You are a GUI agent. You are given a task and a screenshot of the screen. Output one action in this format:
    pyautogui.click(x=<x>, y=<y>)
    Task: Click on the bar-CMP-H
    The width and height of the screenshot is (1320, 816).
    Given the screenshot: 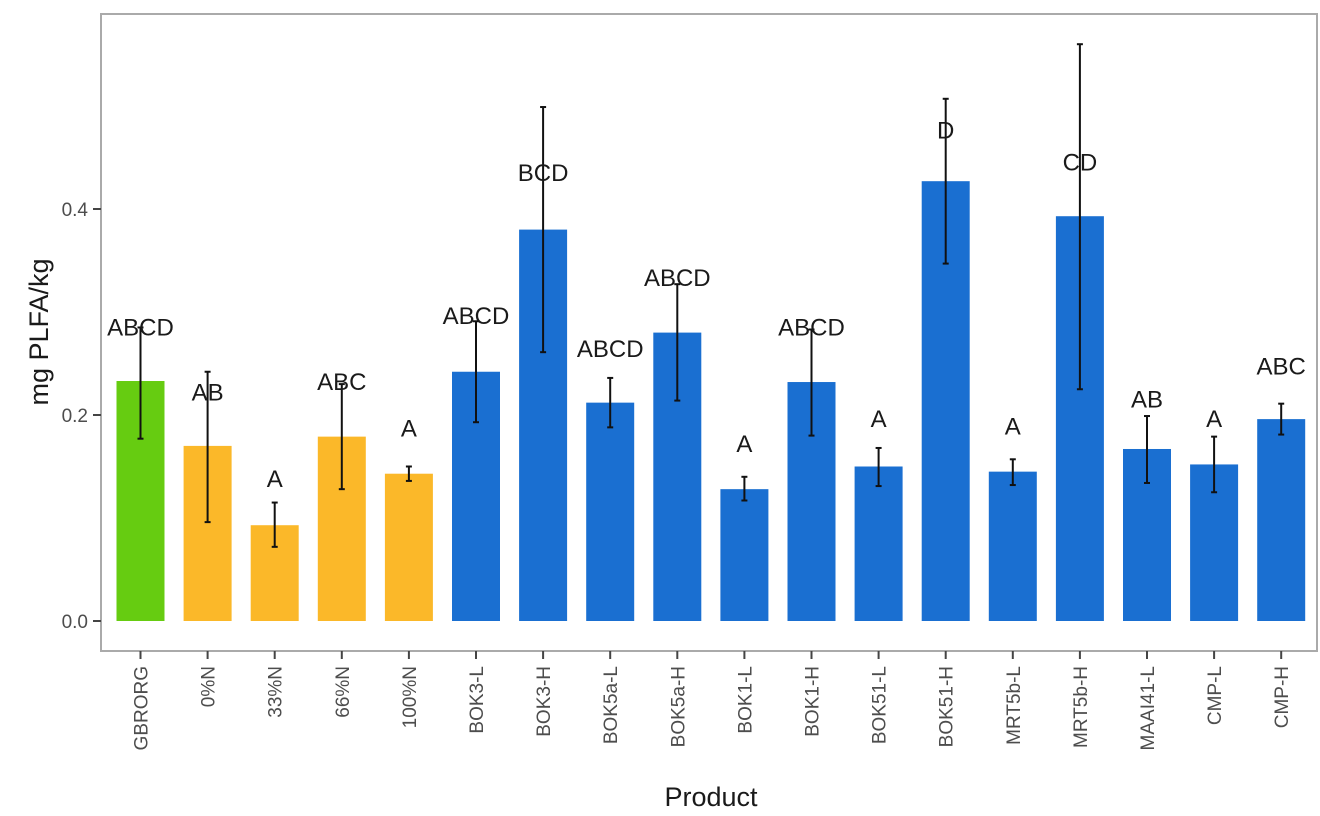 What is the action you would take?
    pyautogui.click(x=1281, y=520)
    